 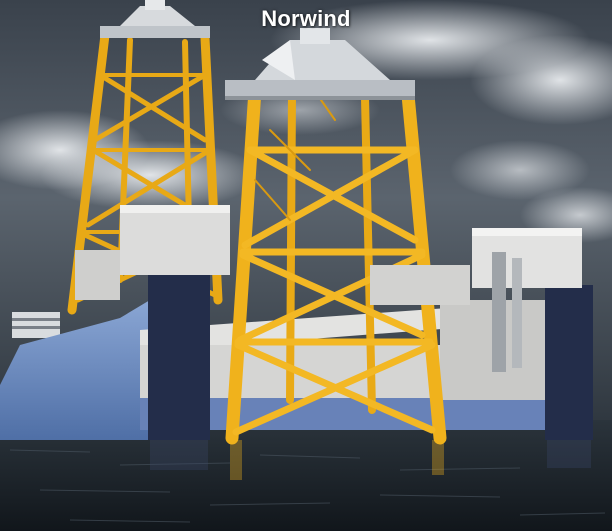 I want to click on hull-bow, so click(x=75, y=370).